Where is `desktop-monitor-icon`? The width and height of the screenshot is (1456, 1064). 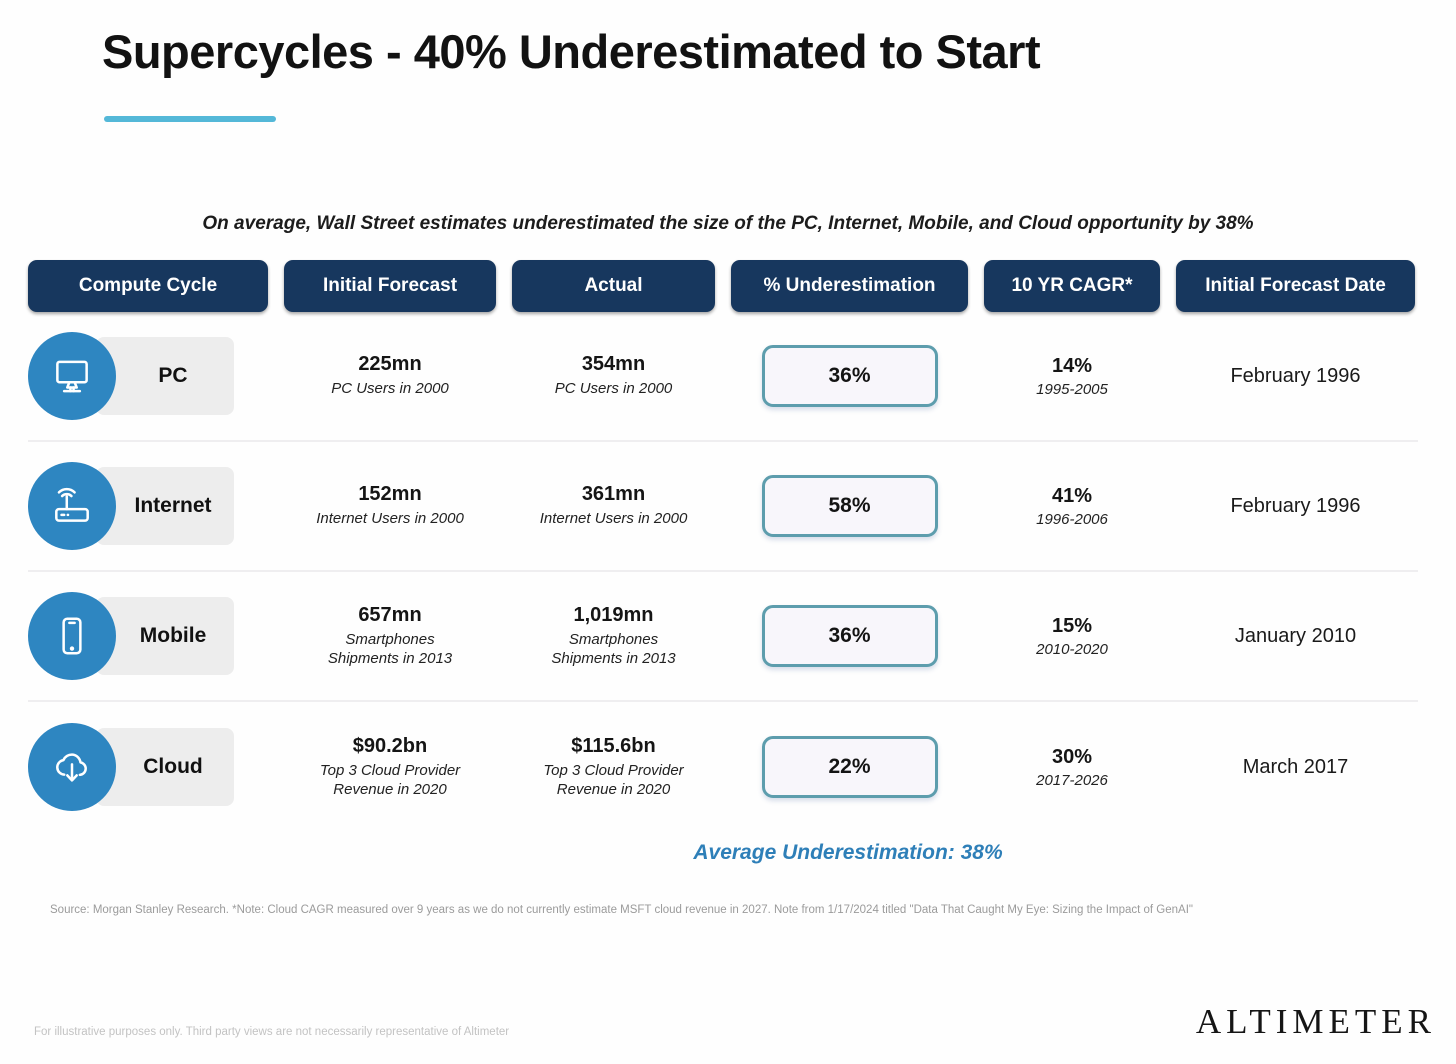 desktop-monitor-icon is located at coordinates (72, 376).